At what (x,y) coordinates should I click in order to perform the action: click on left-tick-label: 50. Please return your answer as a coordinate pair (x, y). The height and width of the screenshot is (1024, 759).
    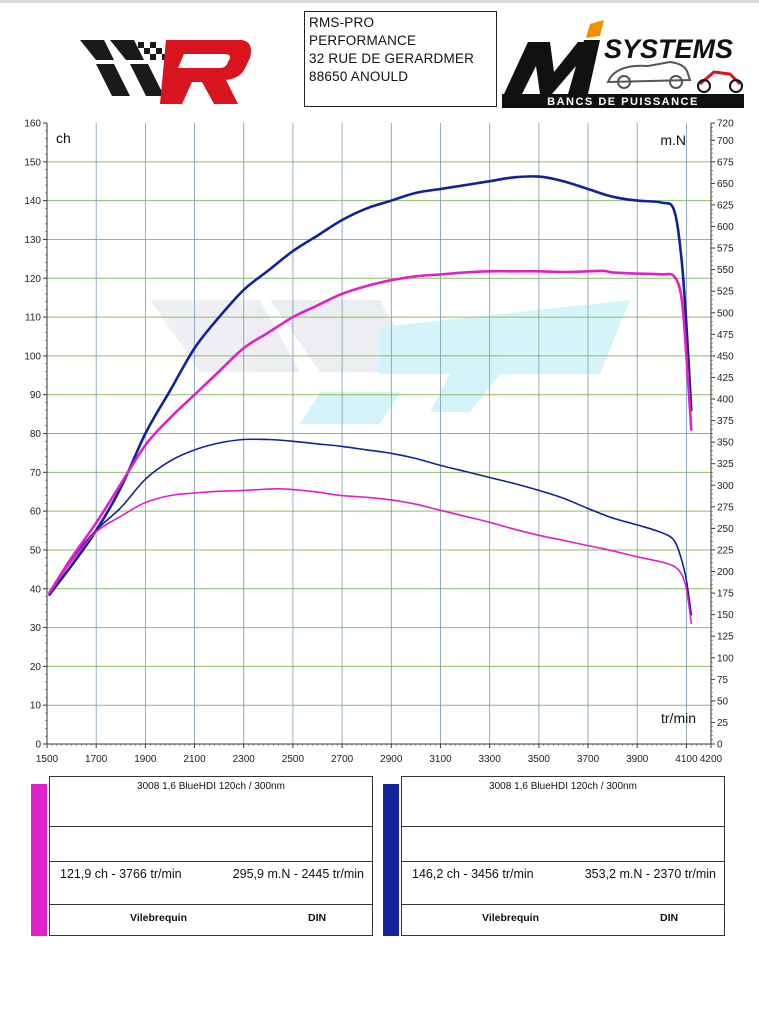
    Looking at the image, I should click on (36, 550).